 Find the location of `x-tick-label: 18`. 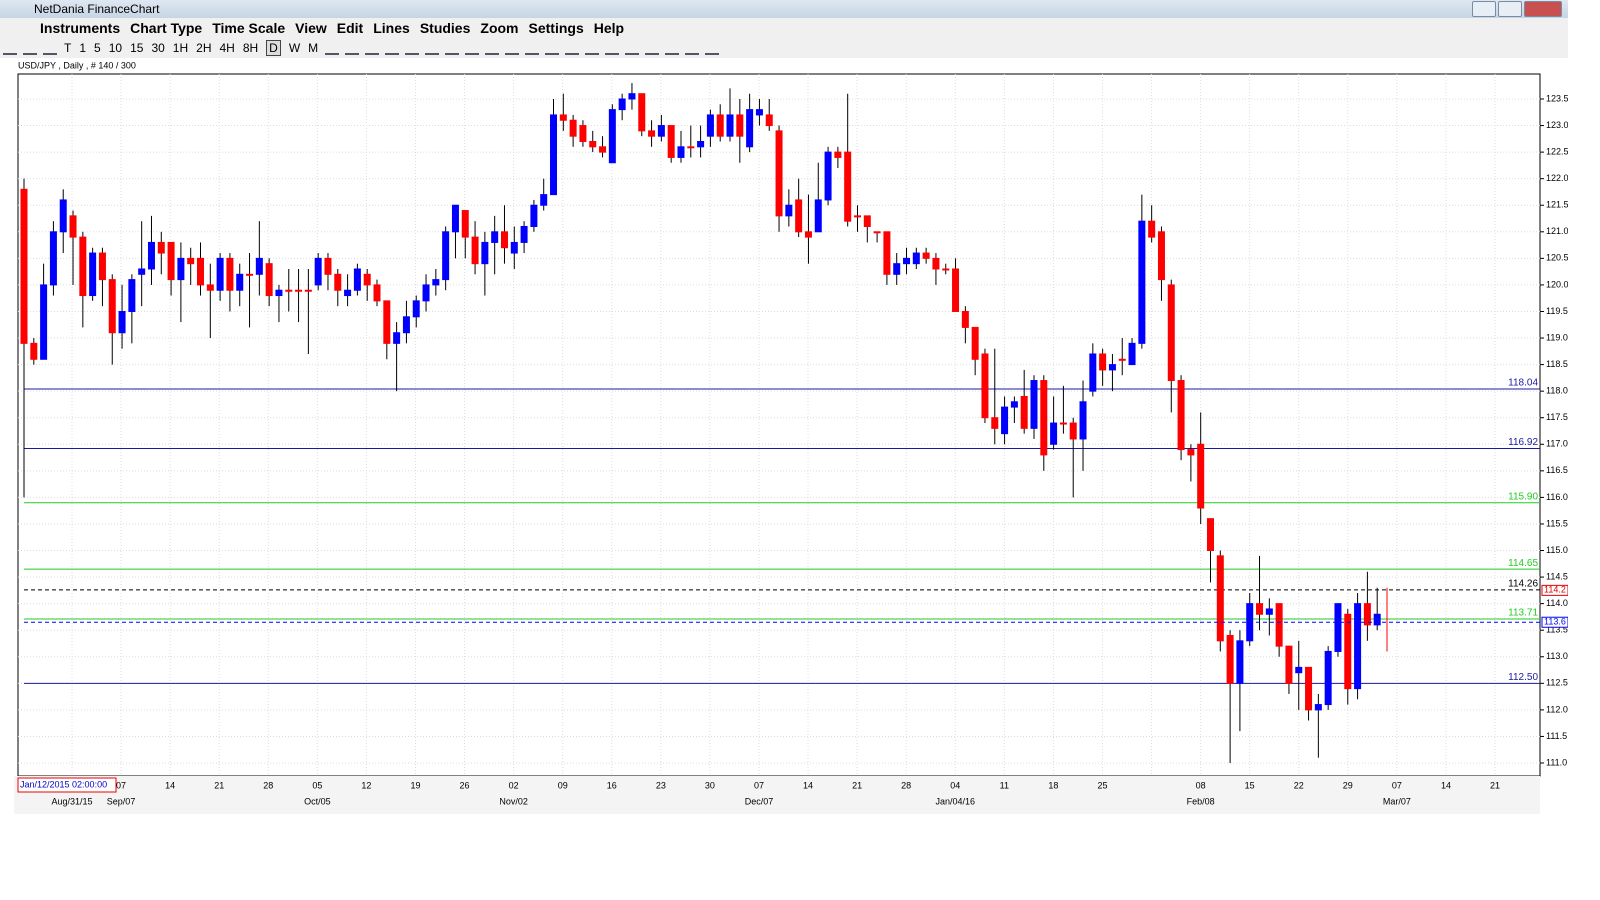

x-tick-label: 18 is located at coordinates (1053, 785).